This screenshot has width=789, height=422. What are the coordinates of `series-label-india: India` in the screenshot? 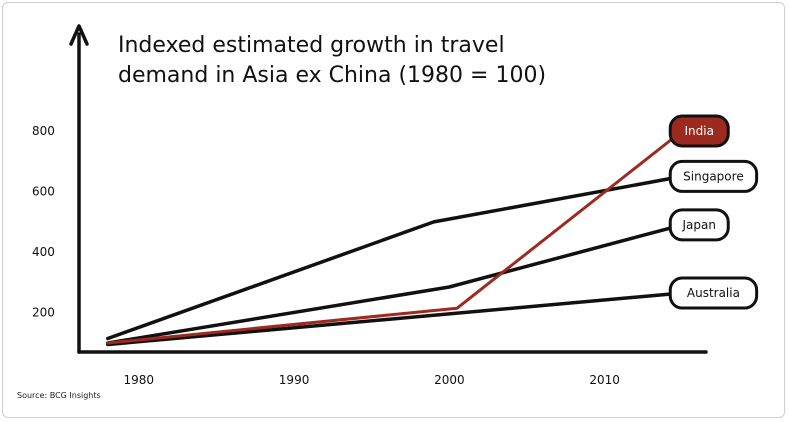 It's located at (699, 131).